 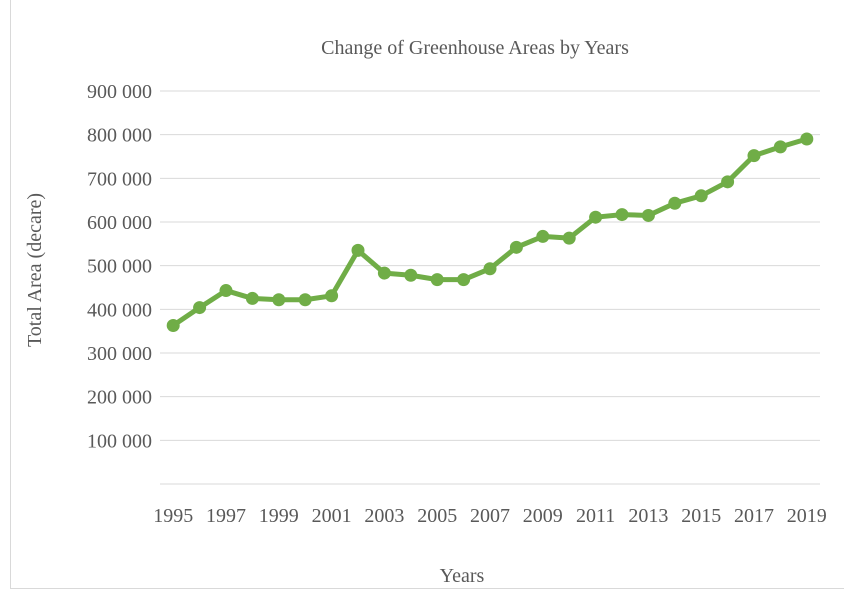 What do you see at coordinates (119, 354) in the screenshot?
I see `y-tick-label: 300 000` at bounding box center [119, 354].